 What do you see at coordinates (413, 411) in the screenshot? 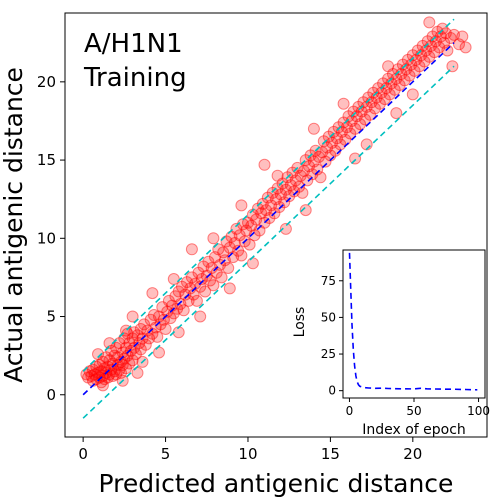
I see `inset-x-tick-label: 50` at bounding box center [413, 411].